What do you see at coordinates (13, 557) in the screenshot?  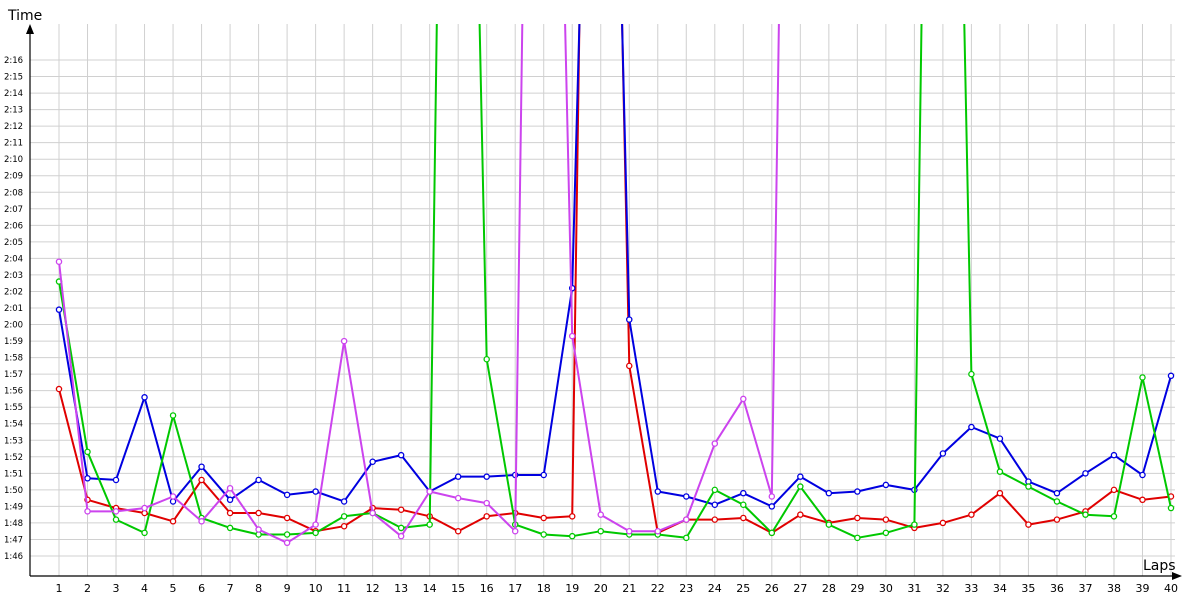 I see `y-tick-label: 1:46` at bounding box center [13, 557].